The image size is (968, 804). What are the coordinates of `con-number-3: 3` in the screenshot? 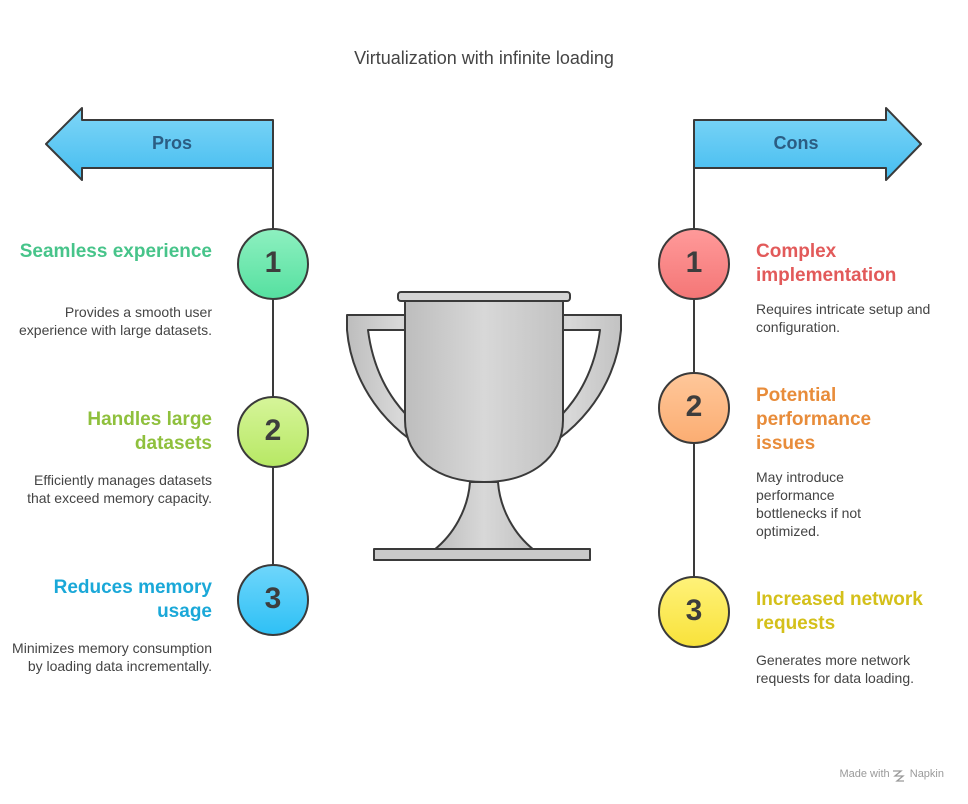 It's located at (694, 610).